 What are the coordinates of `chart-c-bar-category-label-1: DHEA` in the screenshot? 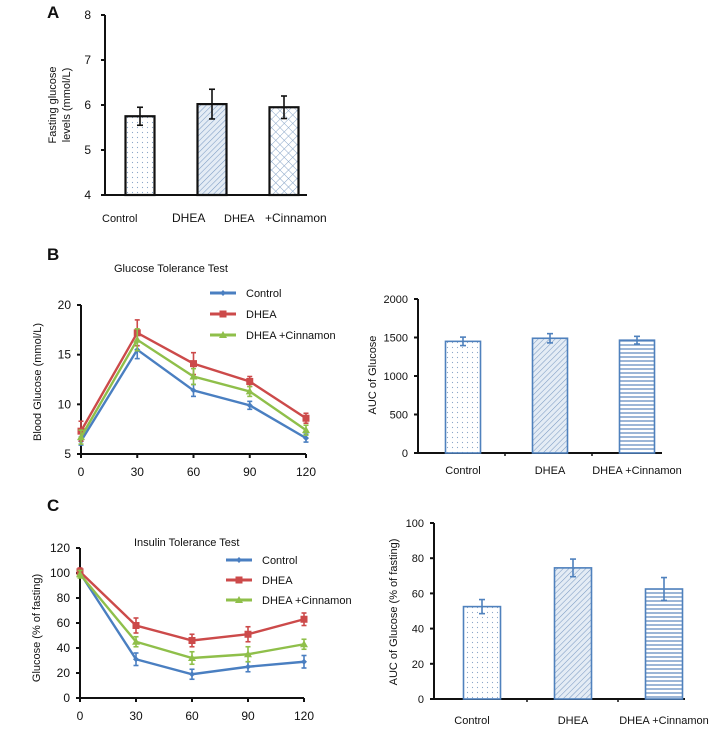 It's located at (573, 721).